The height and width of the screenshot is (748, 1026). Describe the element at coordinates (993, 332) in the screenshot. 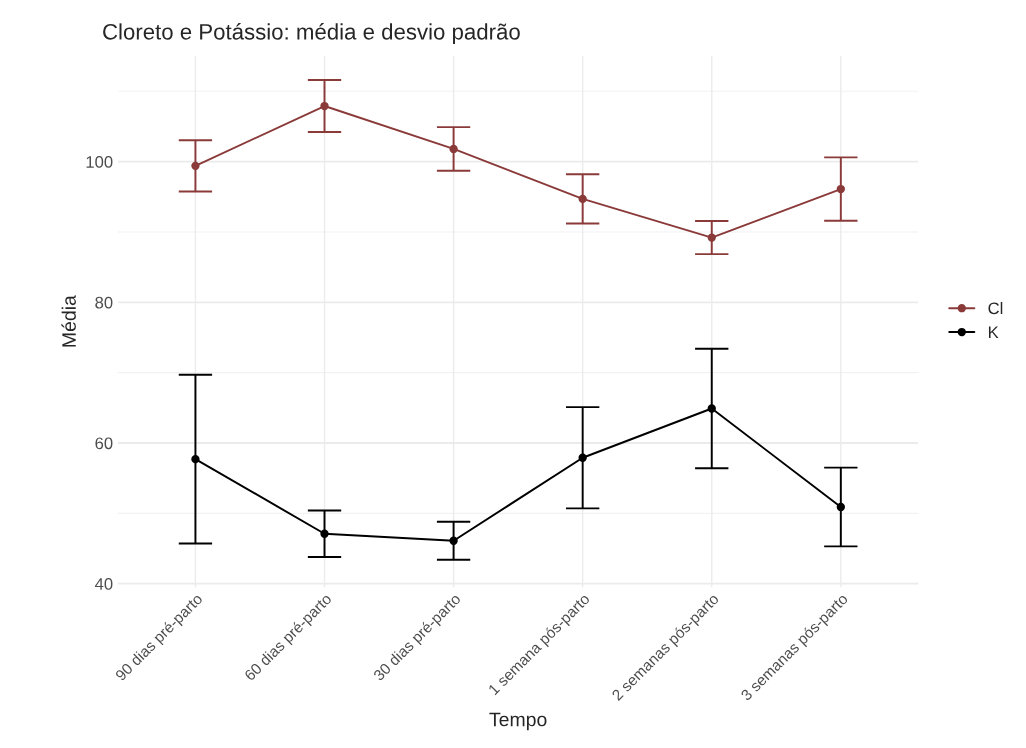

I see `legend-label: K` at that location.